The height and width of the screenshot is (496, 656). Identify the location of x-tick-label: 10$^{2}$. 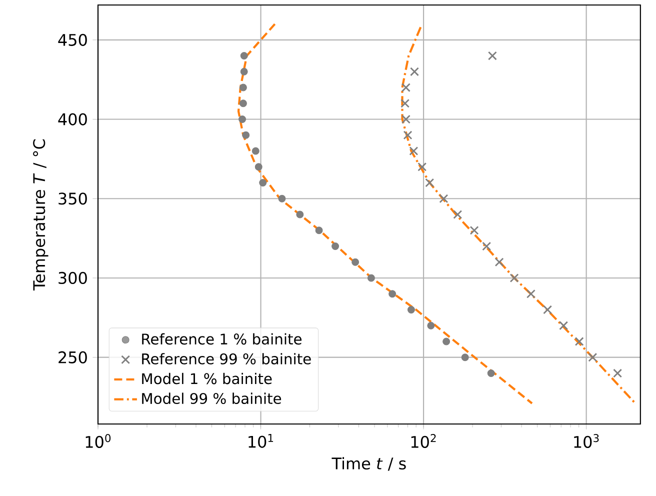
(423, 441).